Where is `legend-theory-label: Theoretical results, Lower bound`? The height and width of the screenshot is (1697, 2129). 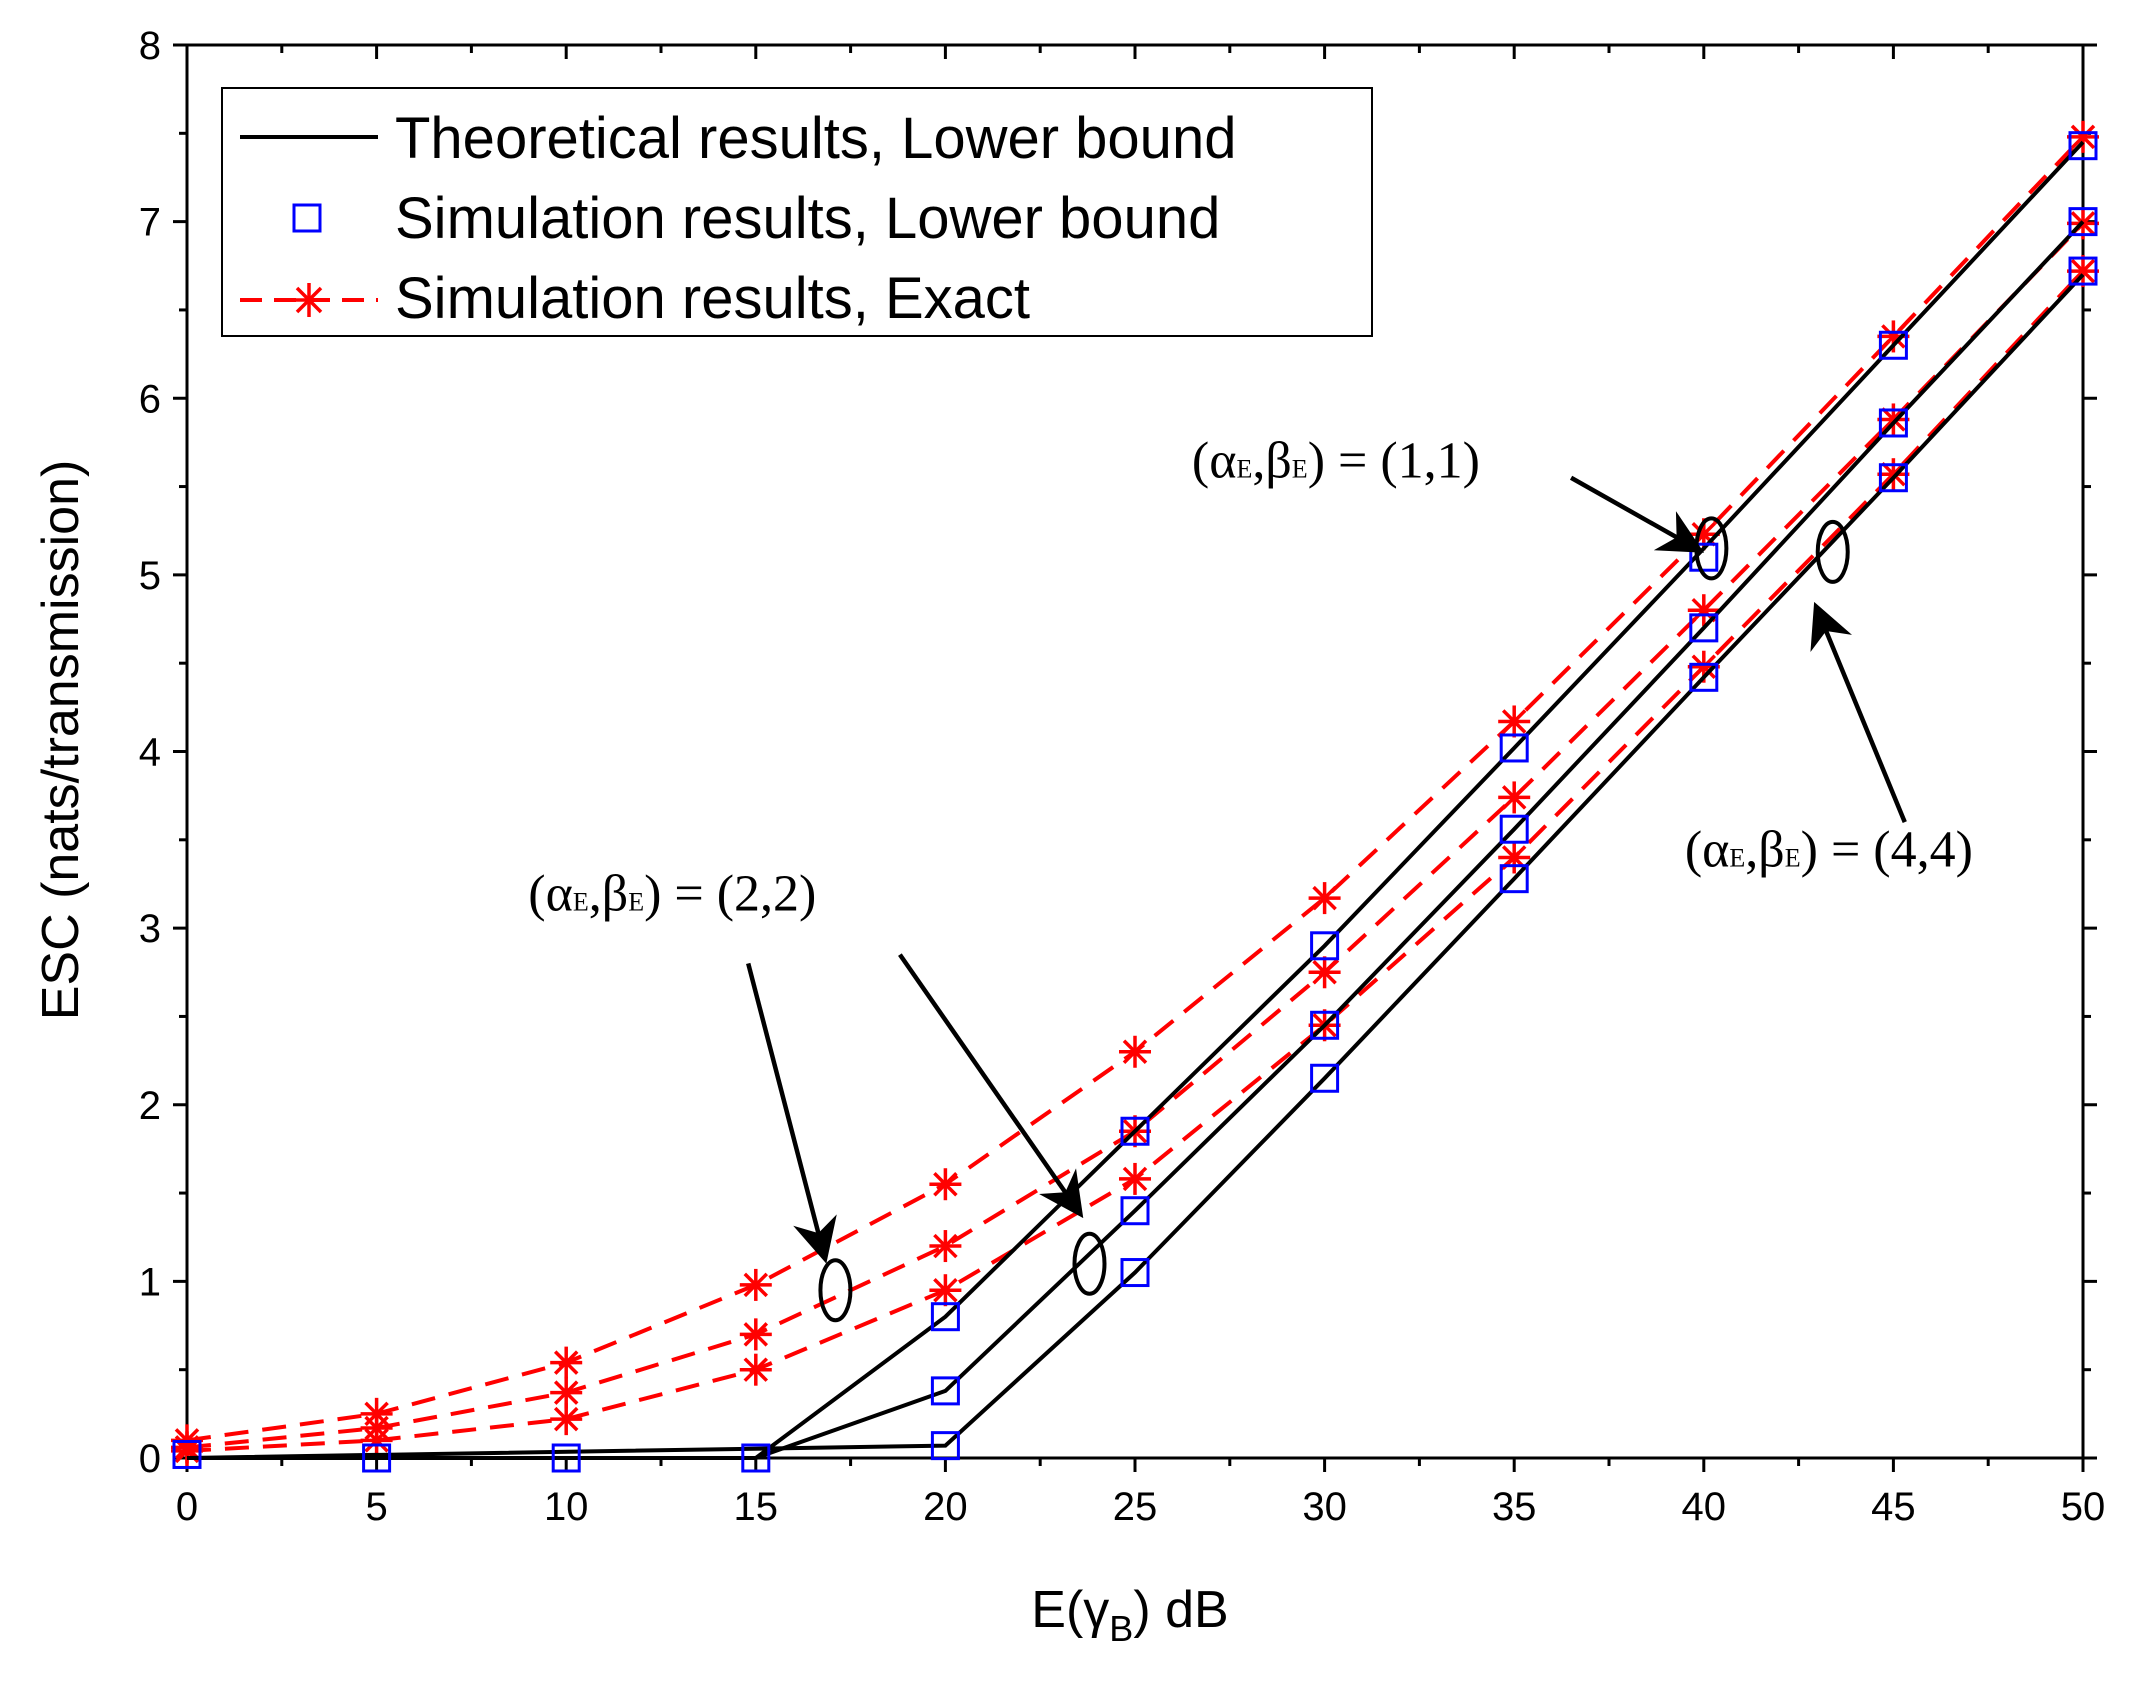 legend-theory-label: Theoretical results, Lower bound is located at coordinates (815, 138).